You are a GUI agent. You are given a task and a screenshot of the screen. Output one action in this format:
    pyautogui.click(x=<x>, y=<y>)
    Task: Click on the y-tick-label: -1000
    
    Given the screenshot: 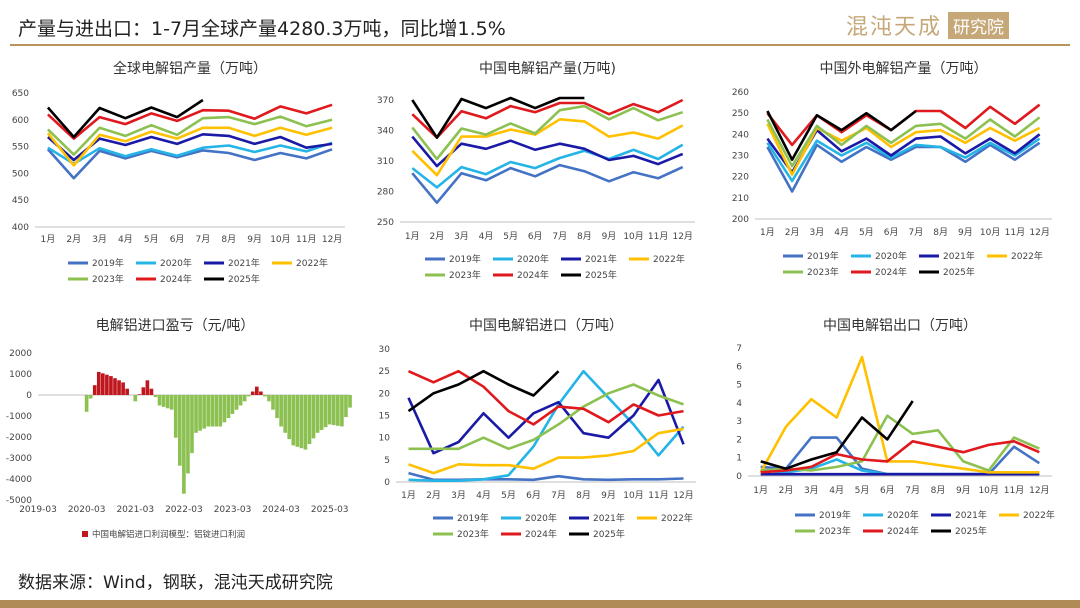 What is the action you would take?
    pyautogui.click(x=19, y=417)
    